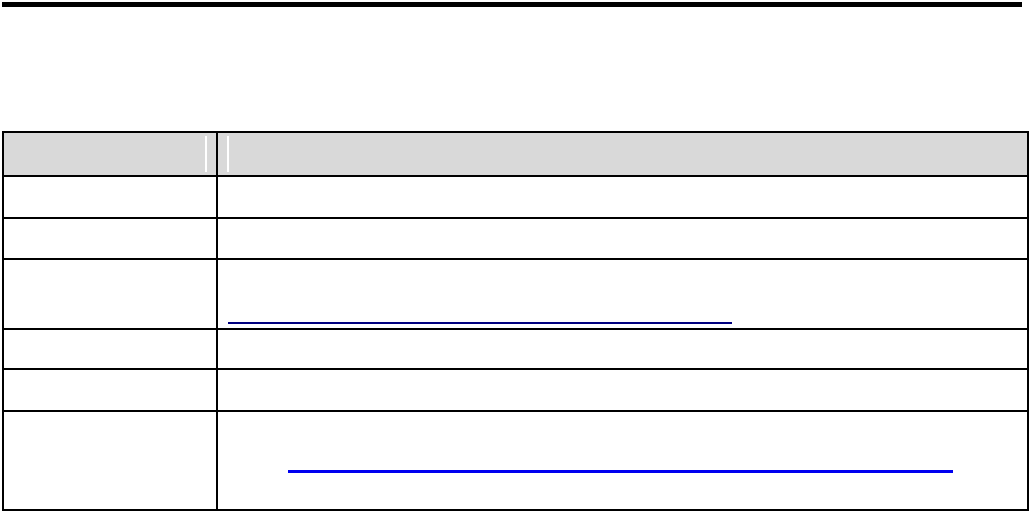 This screenshot has width=1032, height=514. Describe the element at coordinates (111, 390) in the screenshot. I see `row5-label-cell` at that location.